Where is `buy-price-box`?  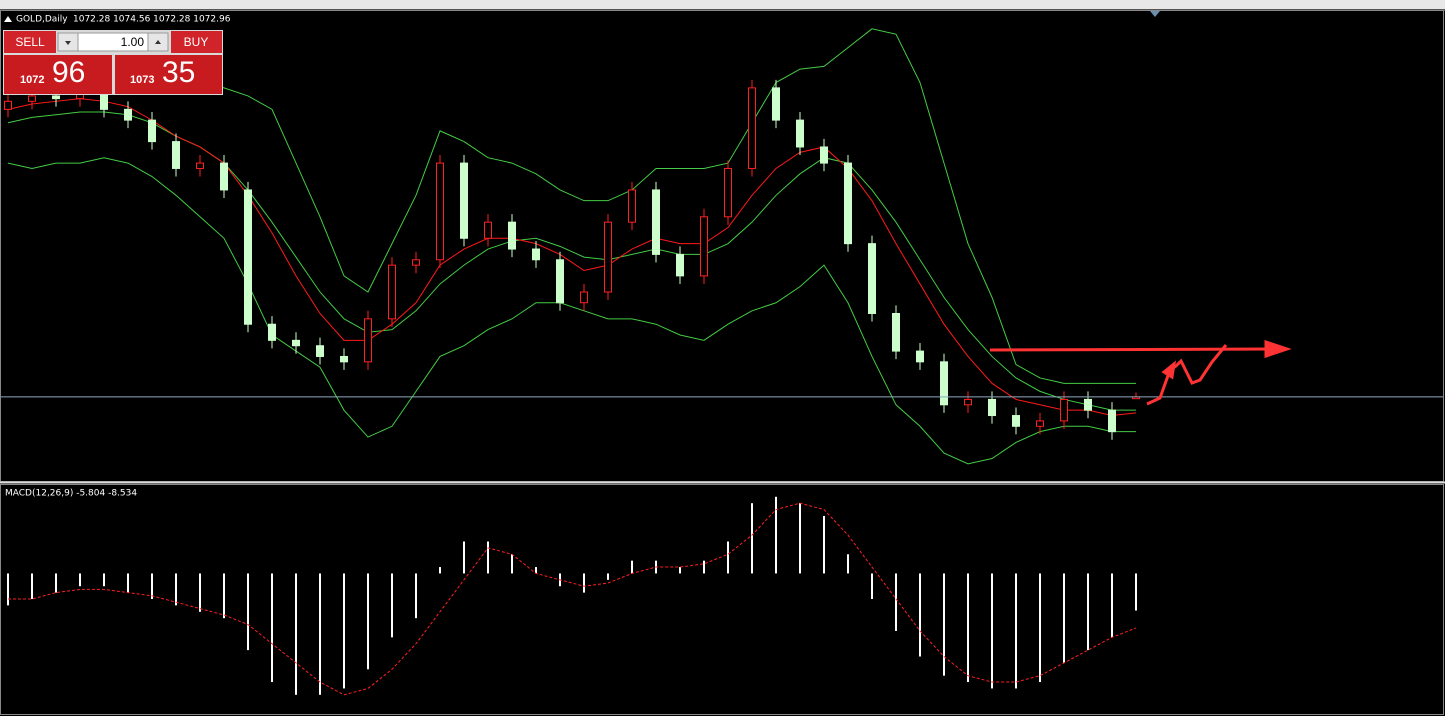
buy-price-box is located at coordinates (168, 74).